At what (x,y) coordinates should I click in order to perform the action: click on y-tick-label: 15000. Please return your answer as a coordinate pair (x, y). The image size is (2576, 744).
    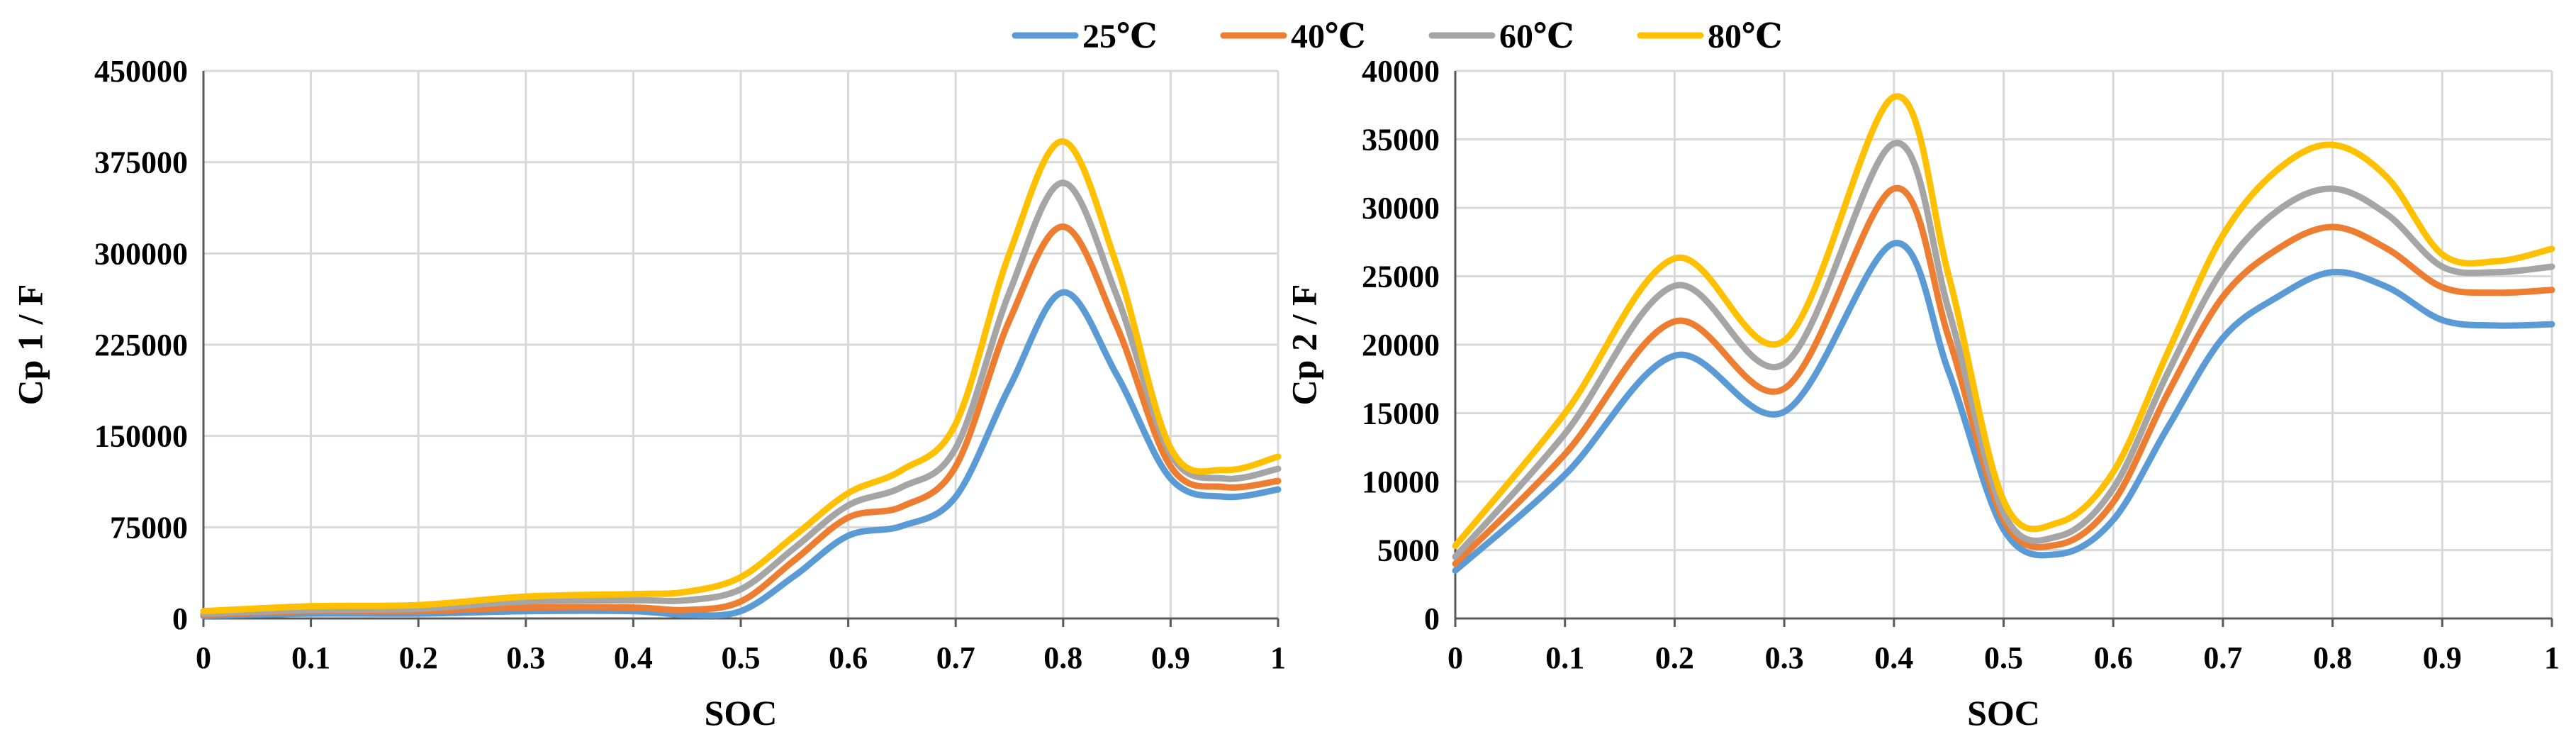
    Looking at the image, I should click on (1401, 413).